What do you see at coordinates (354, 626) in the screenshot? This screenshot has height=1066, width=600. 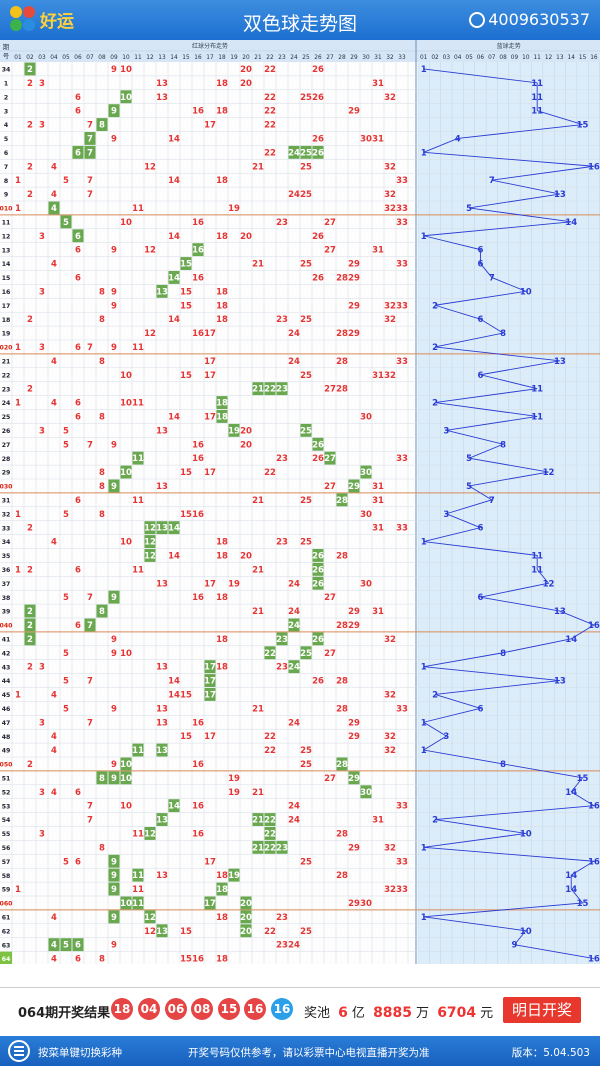 I see `red-number: 29` at bounding box center [354, 626].